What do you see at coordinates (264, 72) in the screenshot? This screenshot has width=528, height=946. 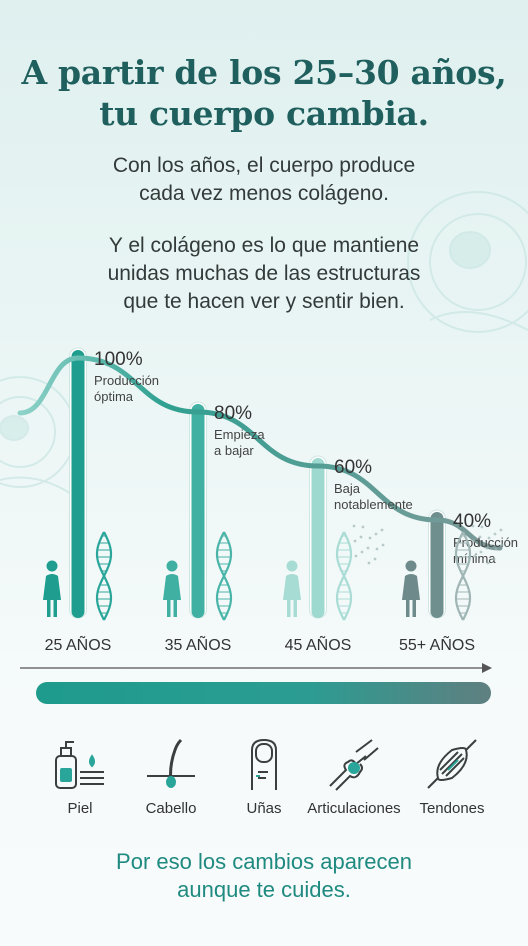 I see `title-line-1: A partir de los 25–30 años,` at bounding box center [264, 72].